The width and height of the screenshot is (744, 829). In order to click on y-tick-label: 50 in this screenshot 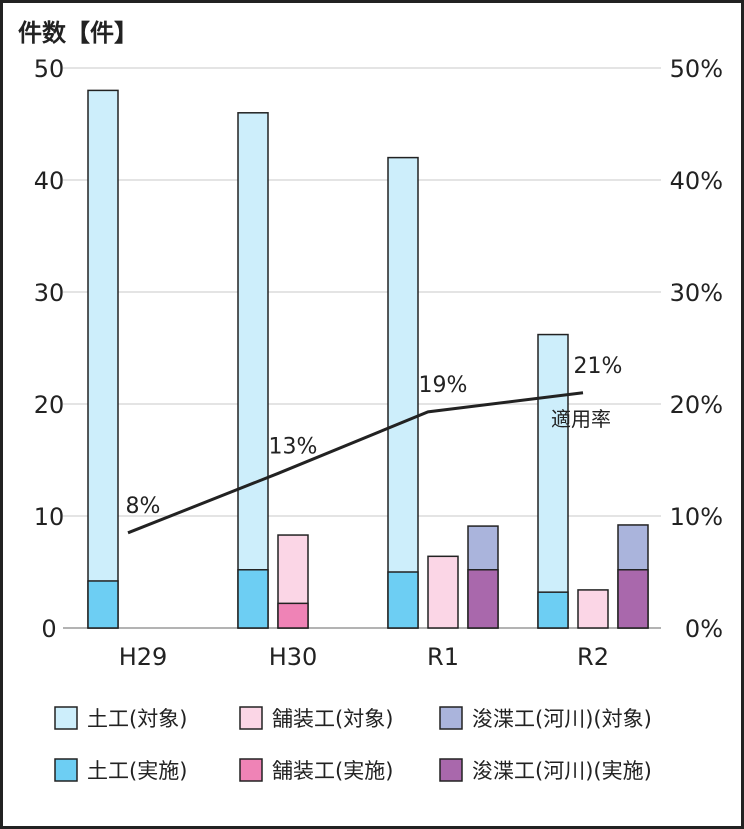, I will do `click(49, 69)`.